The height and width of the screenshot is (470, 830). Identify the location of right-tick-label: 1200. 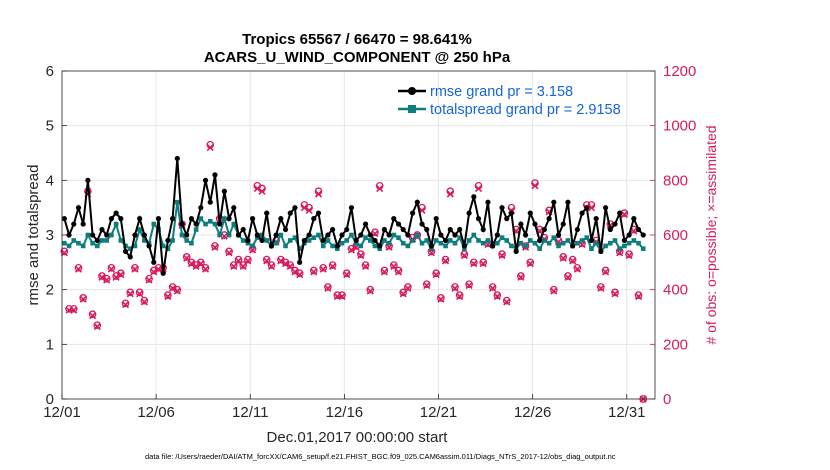
(679, 71).